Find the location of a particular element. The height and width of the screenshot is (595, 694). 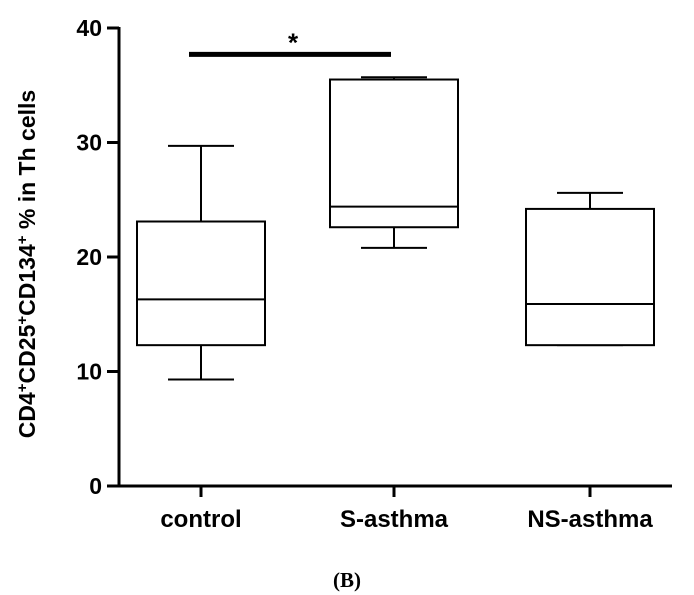

box-control is located at coordinates (201, 262).